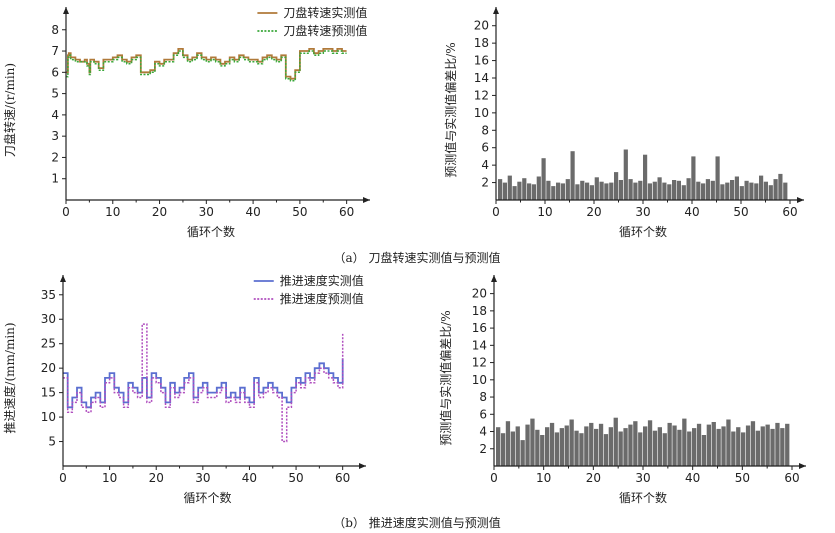 The height and width of the screenshot is (533, 835). What do you see at coordinates (322, 298) in the screenshot?
I see `legend-label-1: 推进速度预测值` at bounding box center [322, 298].